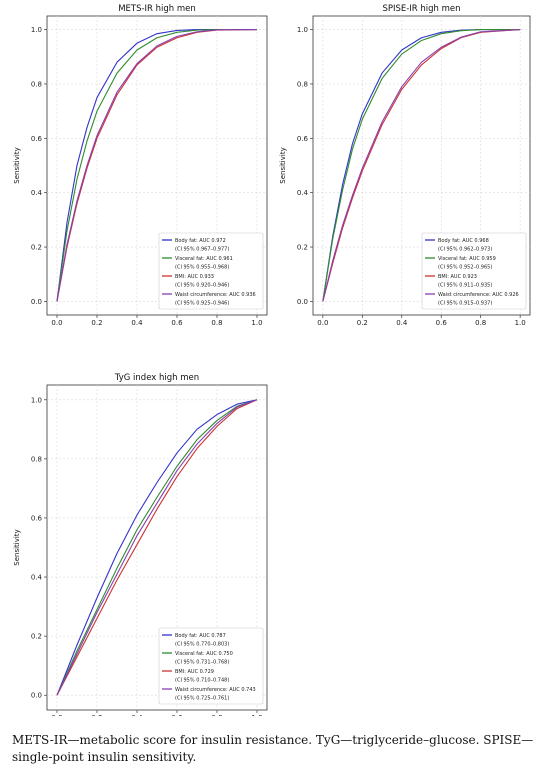 This screenshot has width=550, height=776. I want to click on legend-ci: (CI 95% 0.925–0.946), so click(202, 304).